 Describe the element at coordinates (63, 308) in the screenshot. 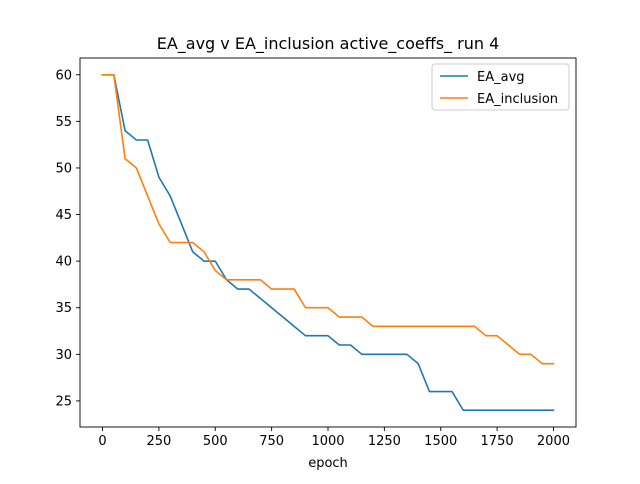

I see `y-tick-label: 35` at that location.